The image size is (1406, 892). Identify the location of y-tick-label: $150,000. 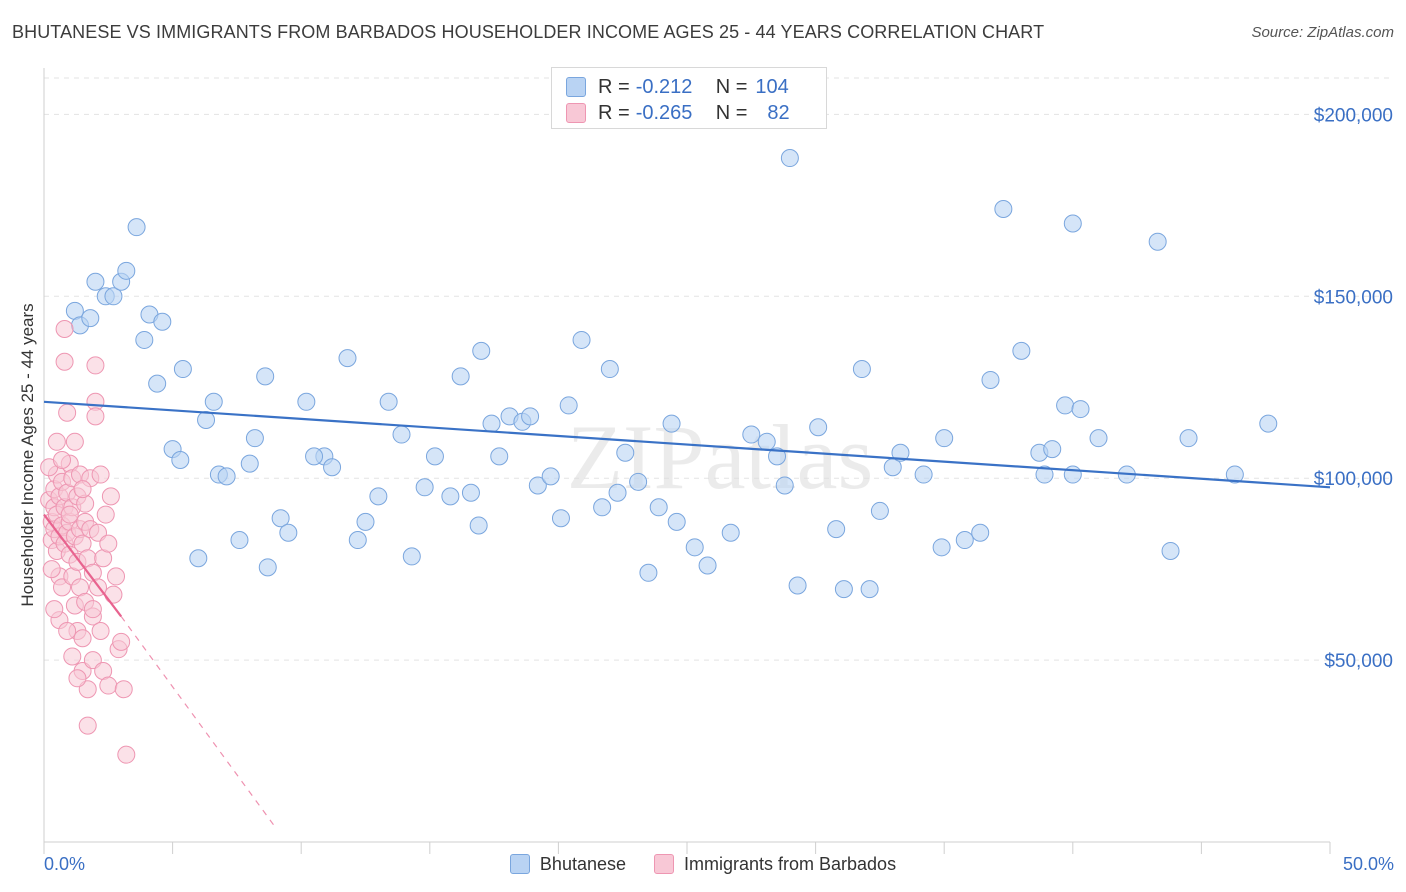
(1353, 297).